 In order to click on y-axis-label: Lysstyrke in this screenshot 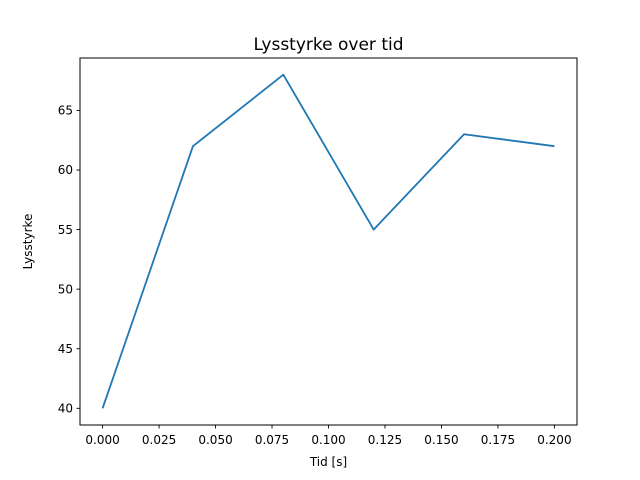, I will do `click(28, 242)`.